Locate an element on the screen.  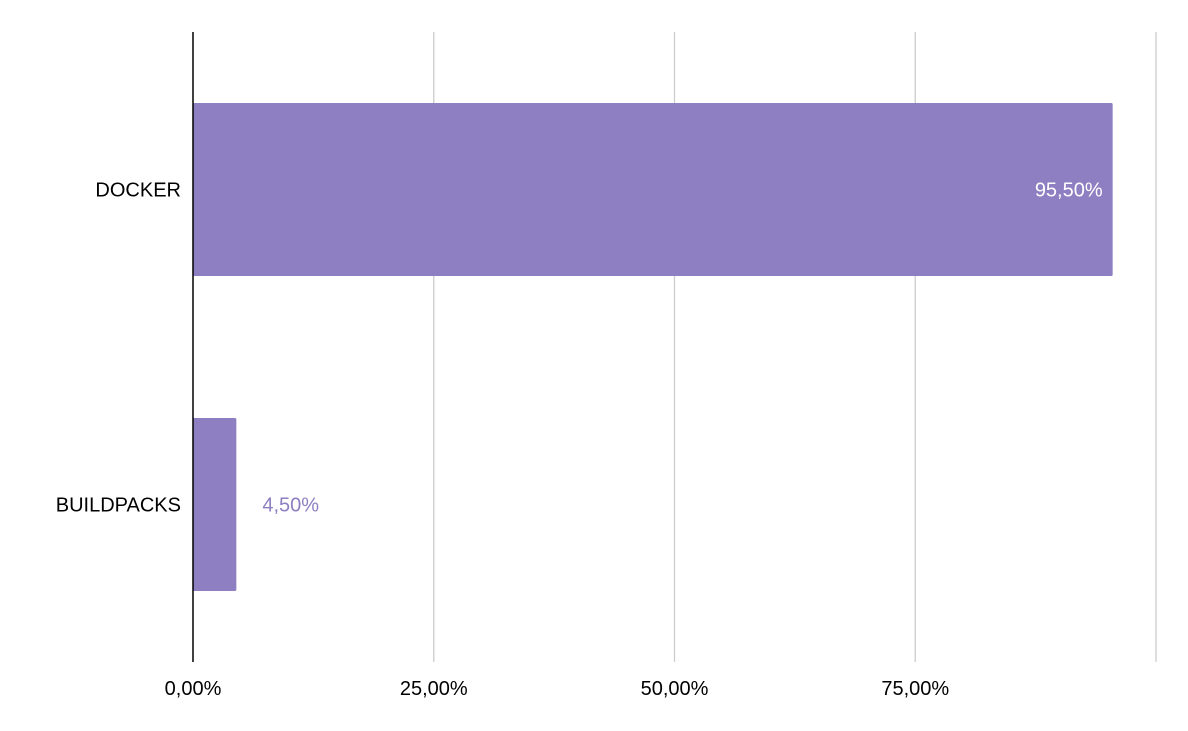
data-label: 95,50% is located at coordinates (1069, 191).